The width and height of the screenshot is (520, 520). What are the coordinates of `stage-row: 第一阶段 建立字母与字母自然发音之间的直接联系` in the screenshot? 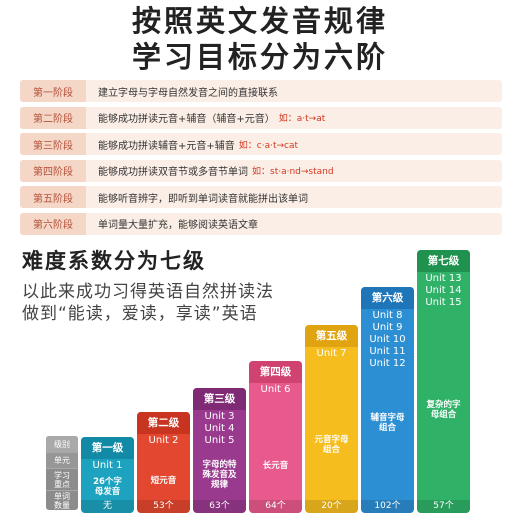 It's located at (261, 91).